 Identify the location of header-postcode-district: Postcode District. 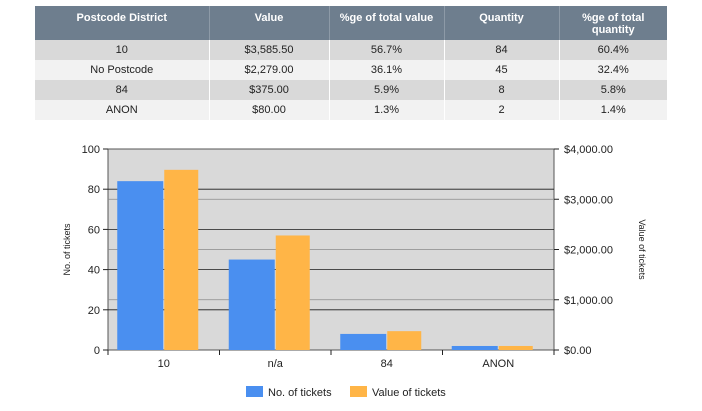
(122, 23).